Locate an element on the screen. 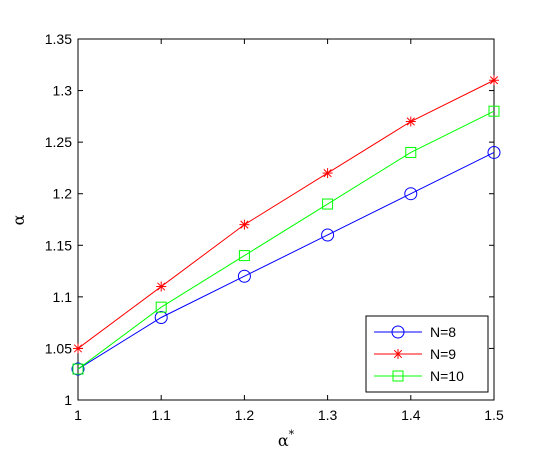 This screenshot has height=461, width=554. legend: N=8 N=9 N=10 is located at coordinates (427, 354).